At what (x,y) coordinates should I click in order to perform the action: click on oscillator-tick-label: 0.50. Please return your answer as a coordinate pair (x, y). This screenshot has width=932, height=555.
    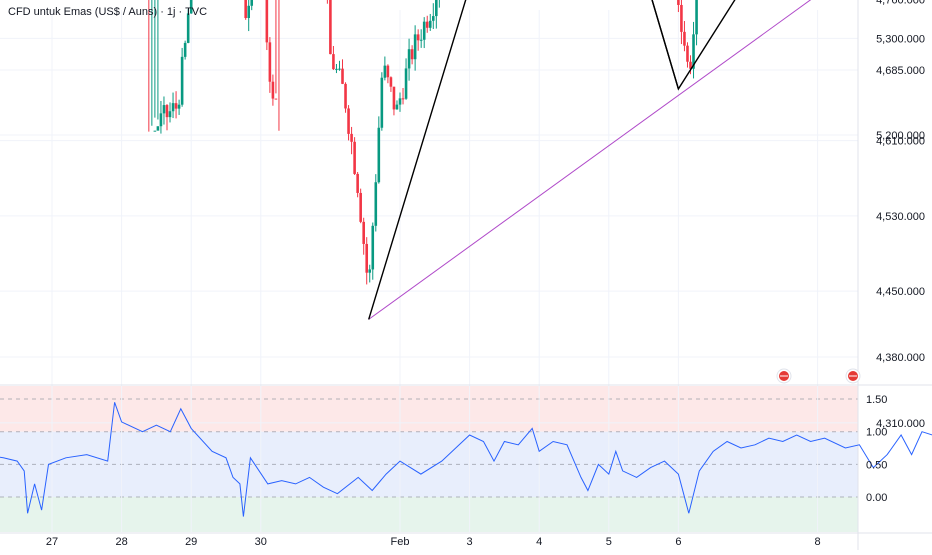
    Looking at the image, I should click on (876, 465).